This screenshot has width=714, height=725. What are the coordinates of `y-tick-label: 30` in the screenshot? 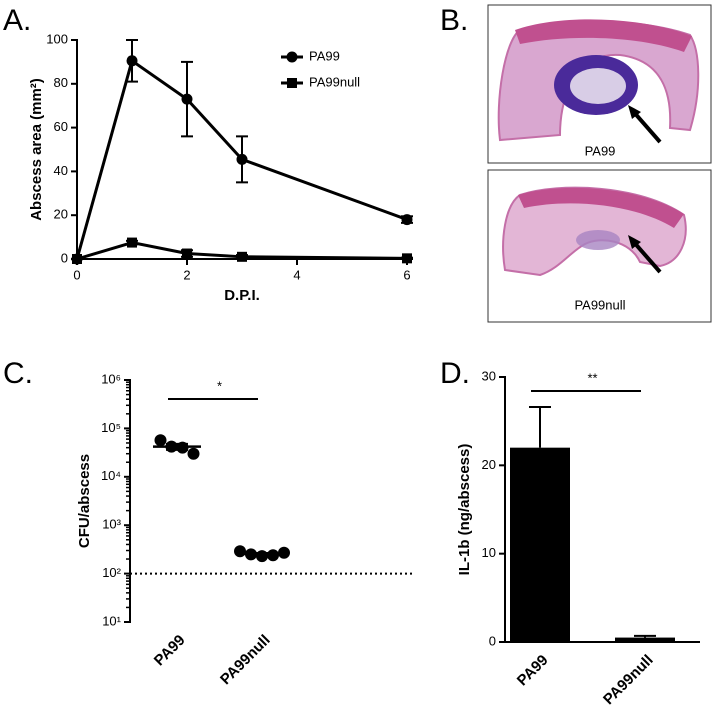 It's located at (489, 375).